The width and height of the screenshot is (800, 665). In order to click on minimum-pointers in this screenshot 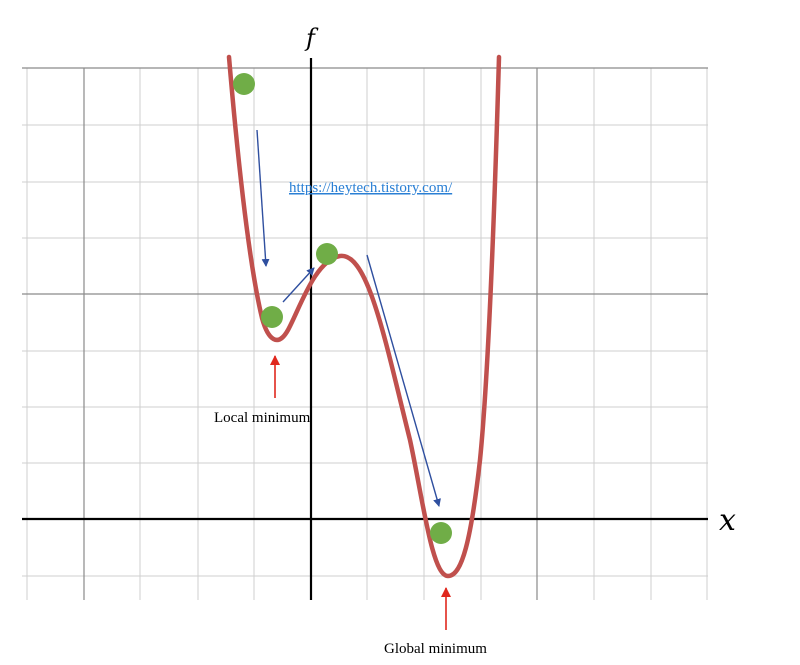, I will do `click(360, 492)`.